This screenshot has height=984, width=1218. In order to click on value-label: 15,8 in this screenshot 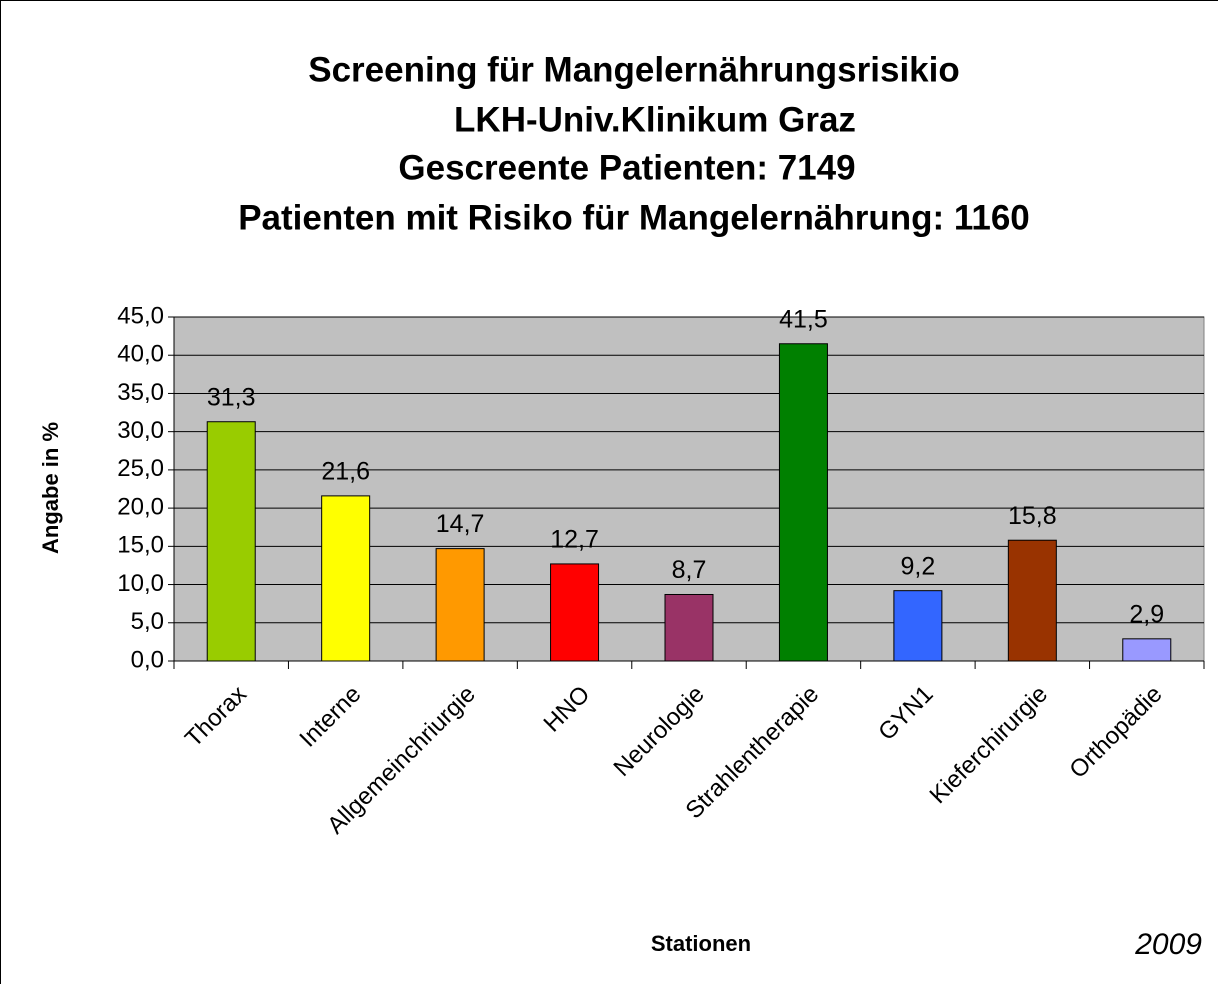, I will do `click(1032, 516)`.